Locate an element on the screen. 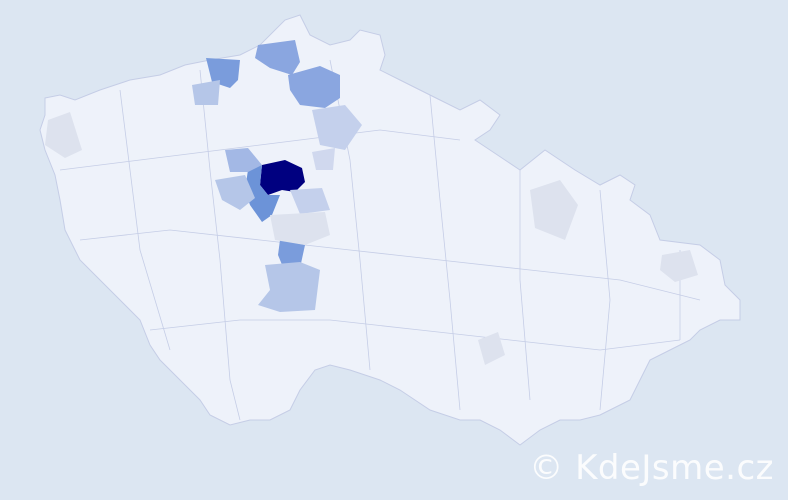 The width and height of the screenshot is (788, 500). district-max is located at coordinates (282, 177).